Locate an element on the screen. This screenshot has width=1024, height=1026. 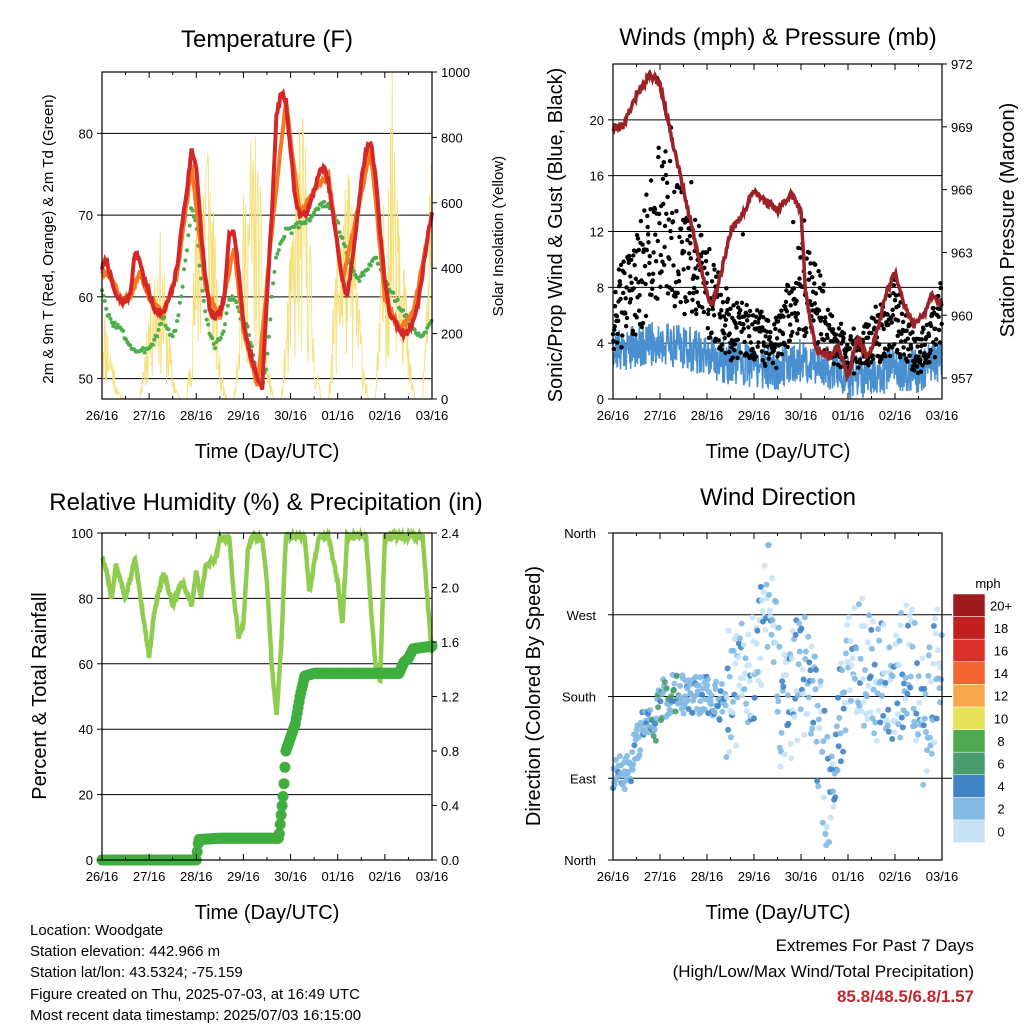
temperature-y-right-ticks: 0 200 400 600 800 1000 is located at coordinates (451, 236).